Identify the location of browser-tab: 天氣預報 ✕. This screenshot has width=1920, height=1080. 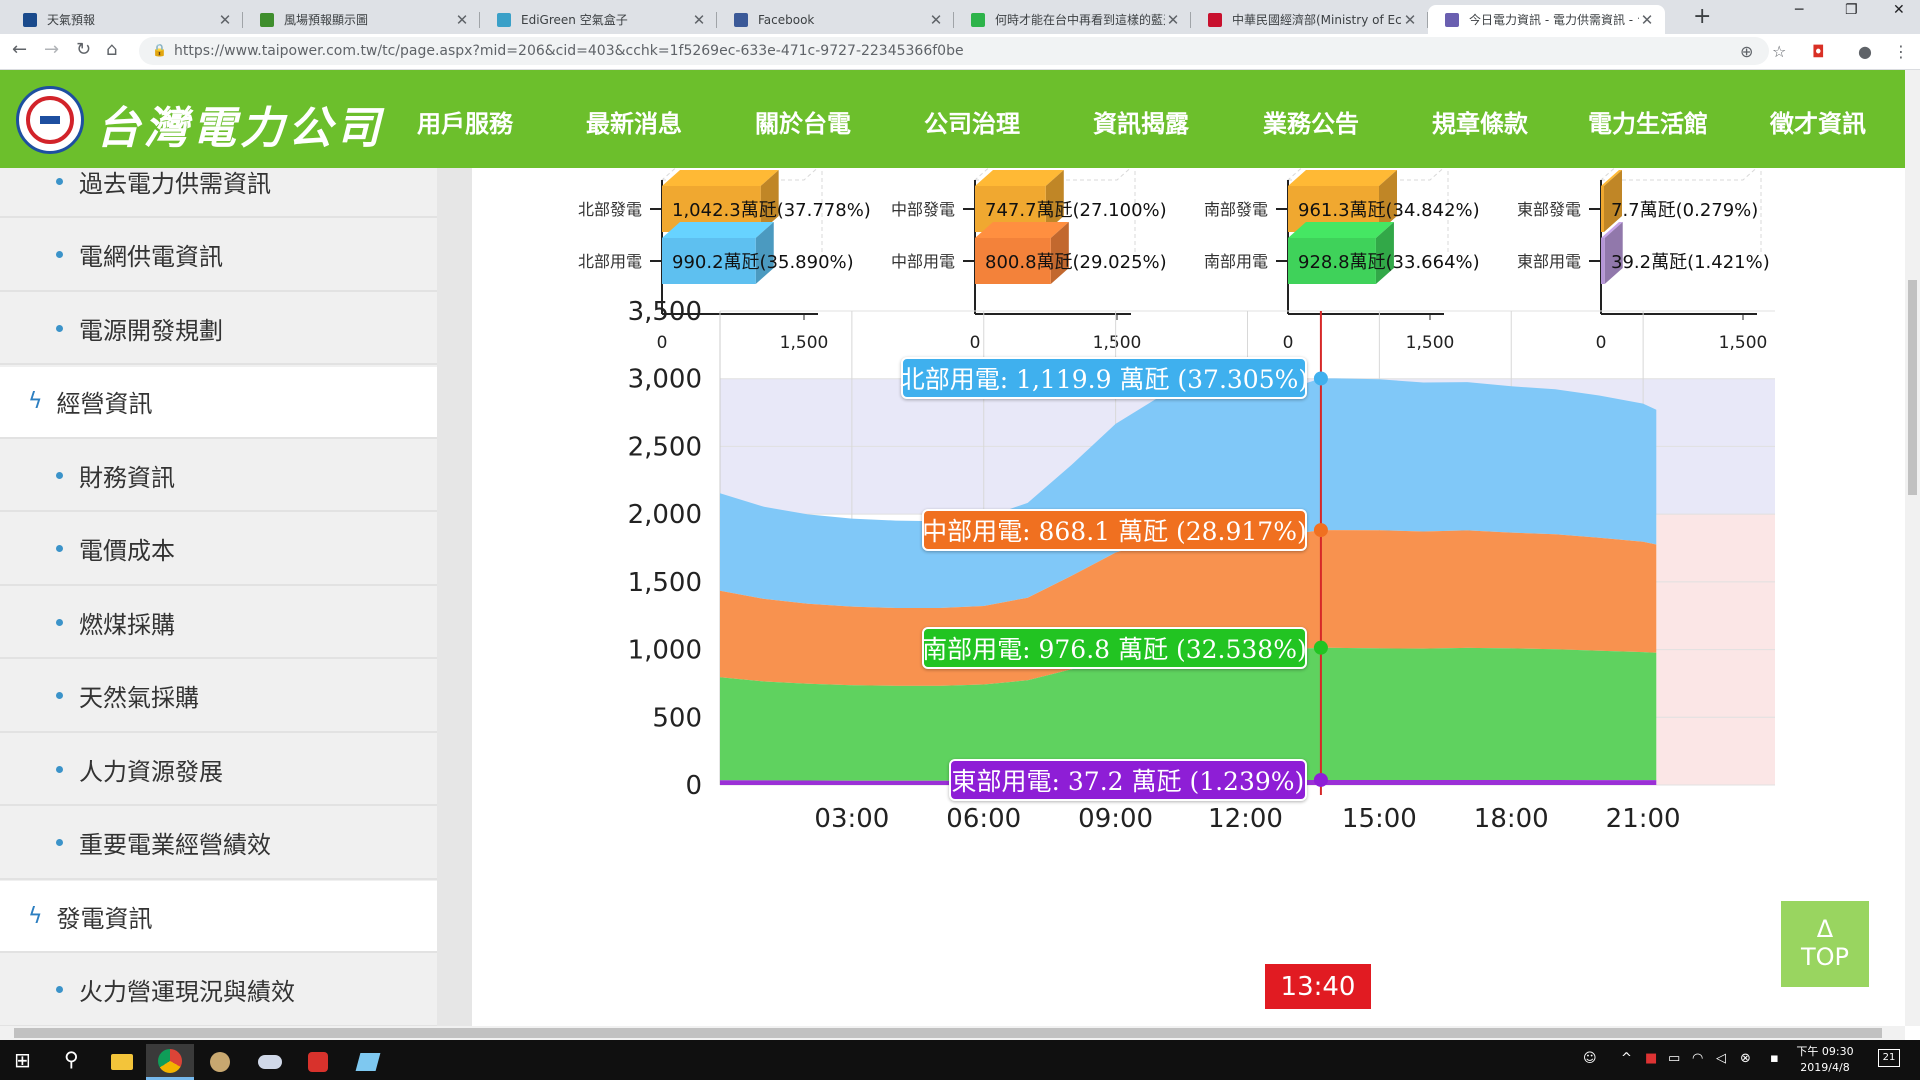
(124, 19).